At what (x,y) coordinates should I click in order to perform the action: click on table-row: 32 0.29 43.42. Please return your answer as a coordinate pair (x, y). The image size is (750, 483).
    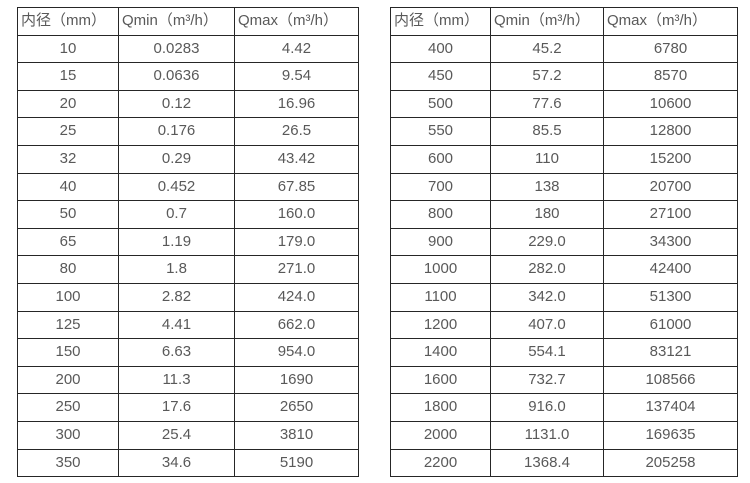
    Looking at the image, I should click on (188, 159).